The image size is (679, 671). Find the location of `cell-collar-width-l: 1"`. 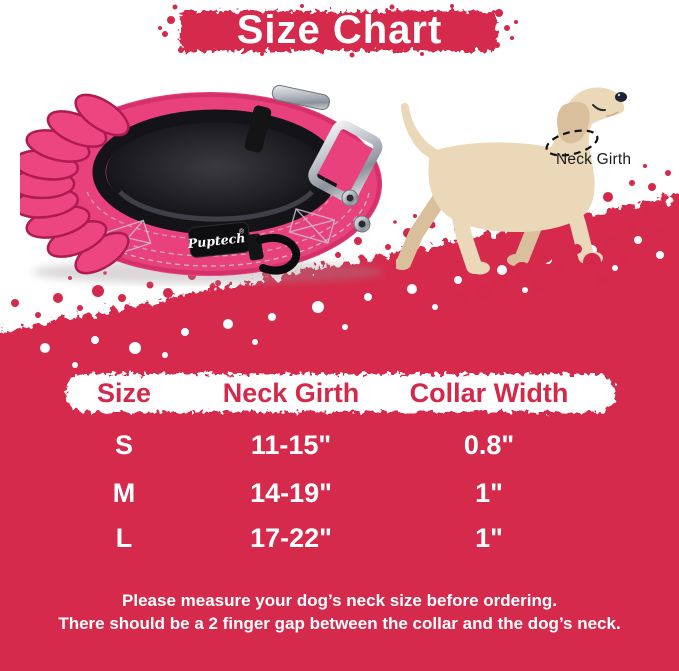

cell-collar-width-l: 1" is located at coordinates (489, 538).